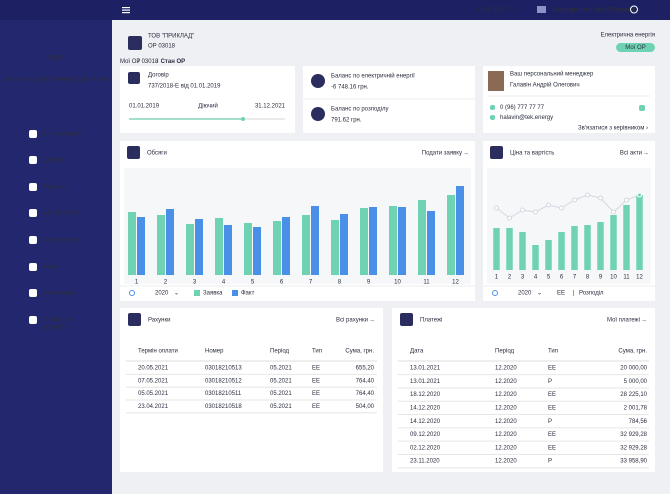 This screenshot has width=670, height=494. What do you see at coordinates (541, 9) in the screenshot?
I see `mail-icon` at bounding box center [541, 9].